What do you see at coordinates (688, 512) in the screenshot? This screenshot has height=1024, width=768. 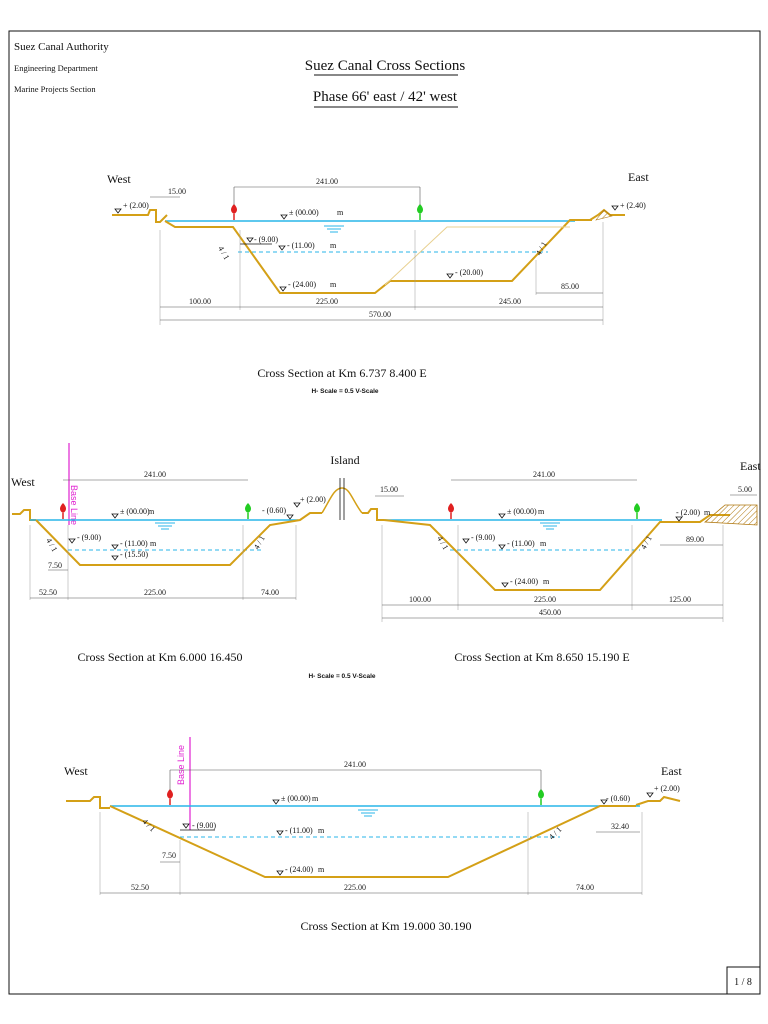 I see `level-2: - (2.00)` at bounding box center [688, 512].